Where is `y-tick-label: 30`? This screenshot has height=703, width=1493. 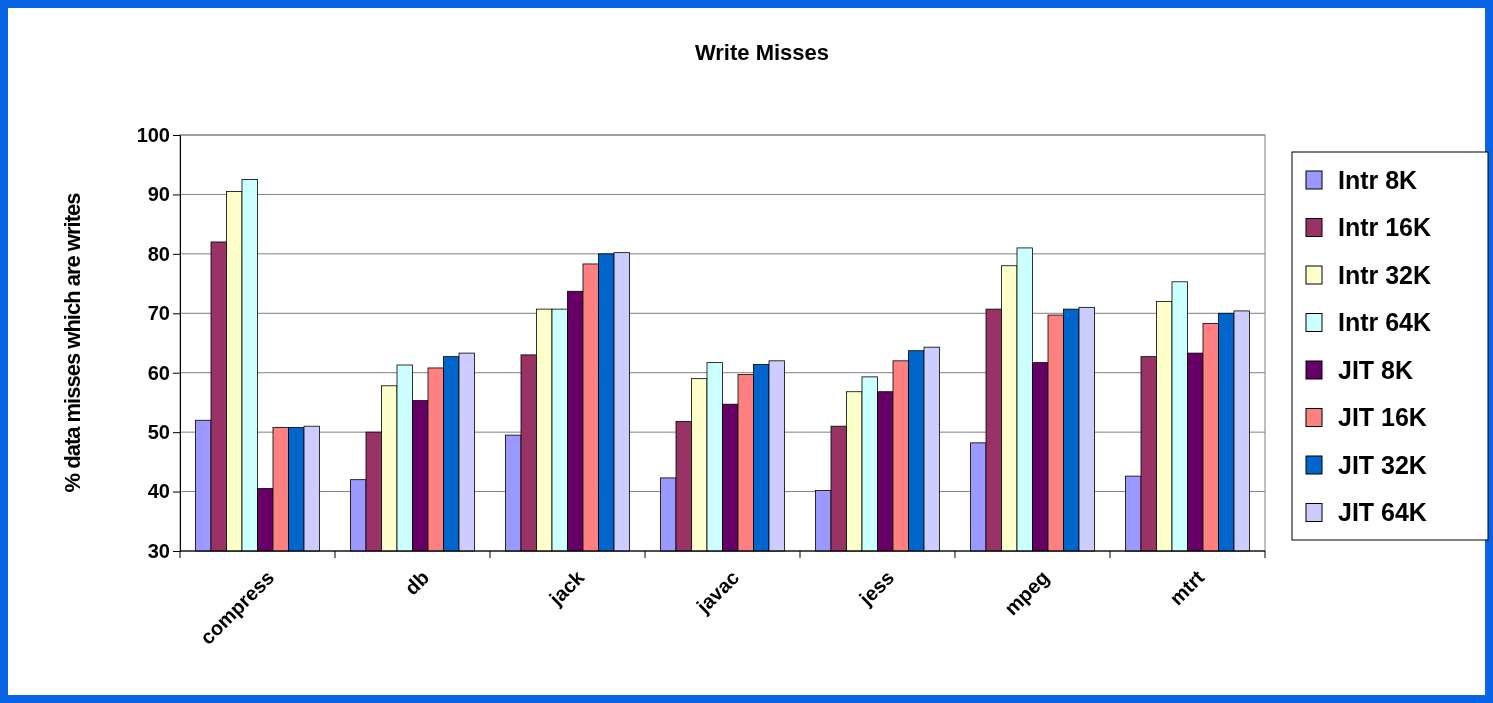
y-tick-label: 30 is located at coordinates (158, 550).